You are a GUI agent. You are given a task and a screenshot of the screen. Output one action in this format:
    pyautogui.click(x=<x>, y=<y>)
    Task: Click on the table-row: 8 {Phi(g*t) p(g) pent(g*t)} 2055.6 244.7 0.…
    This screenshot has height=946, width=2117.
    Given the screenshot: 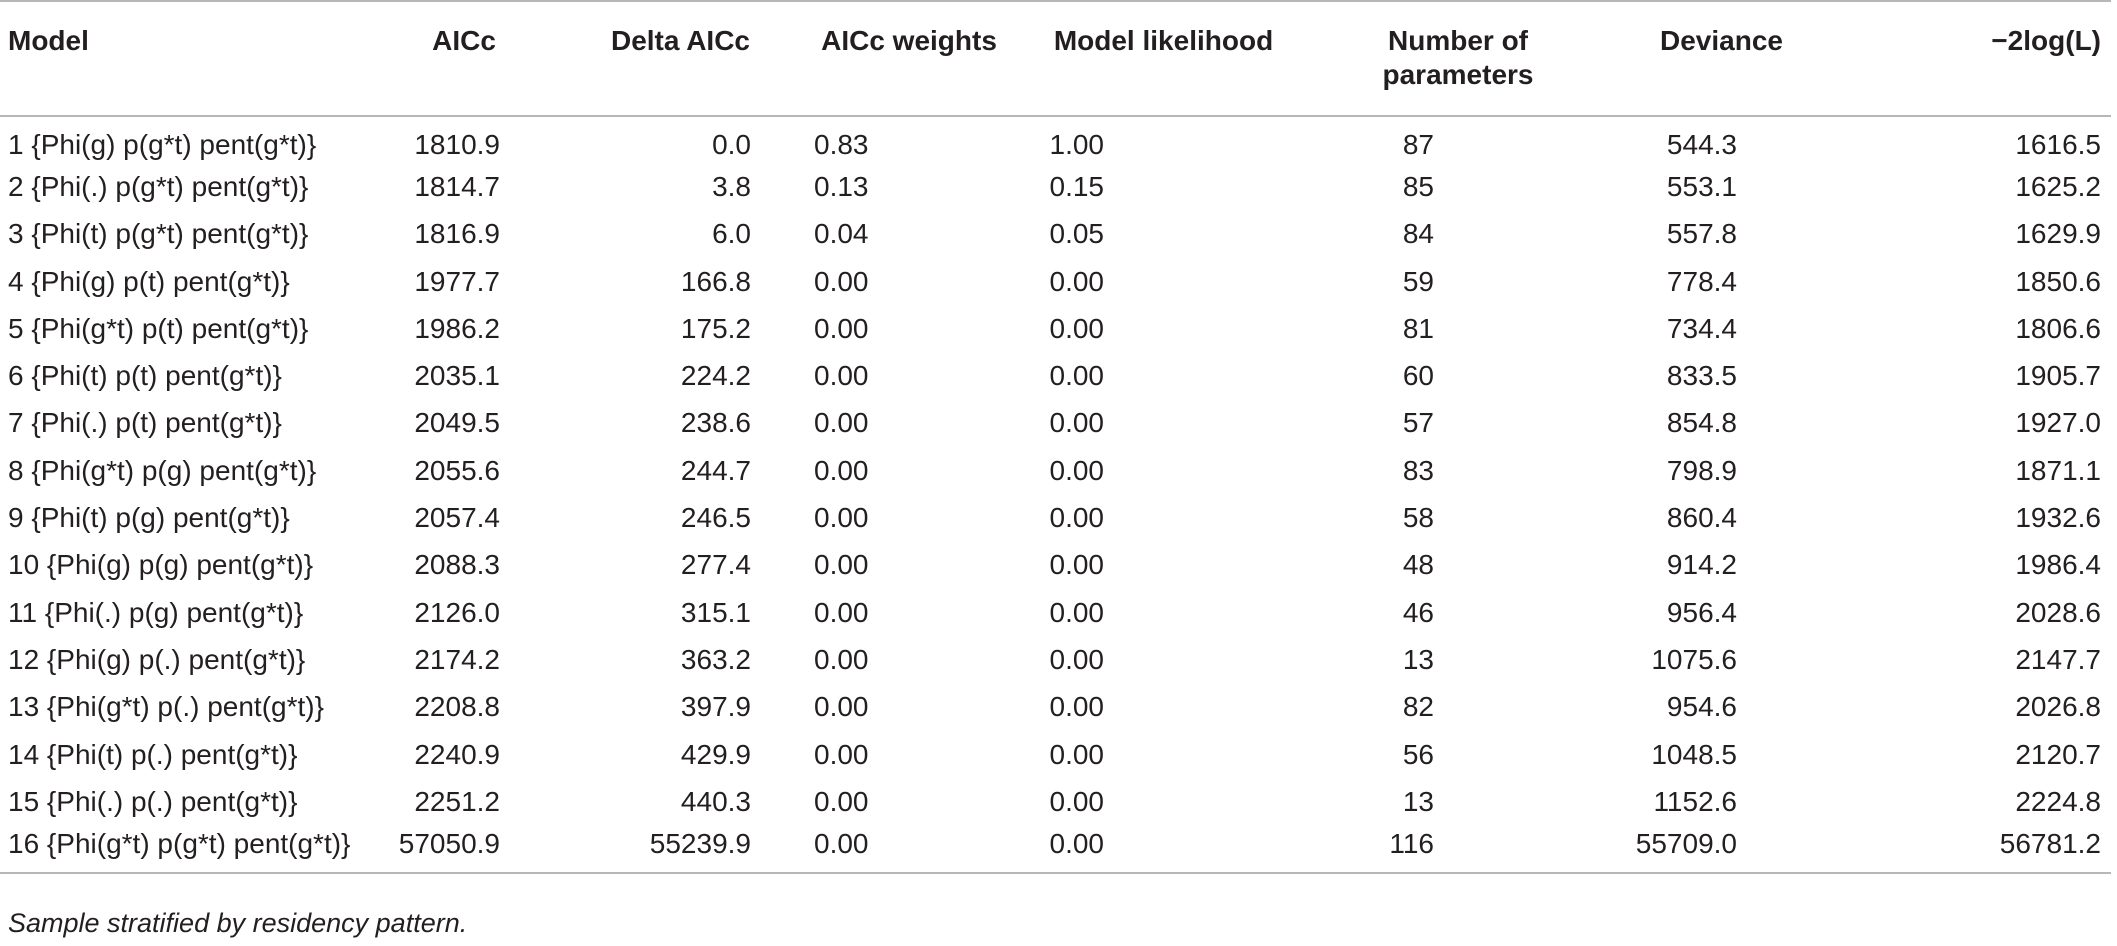 What is the action you would take?
    pyautogui.click(x=1055, y=470)
    